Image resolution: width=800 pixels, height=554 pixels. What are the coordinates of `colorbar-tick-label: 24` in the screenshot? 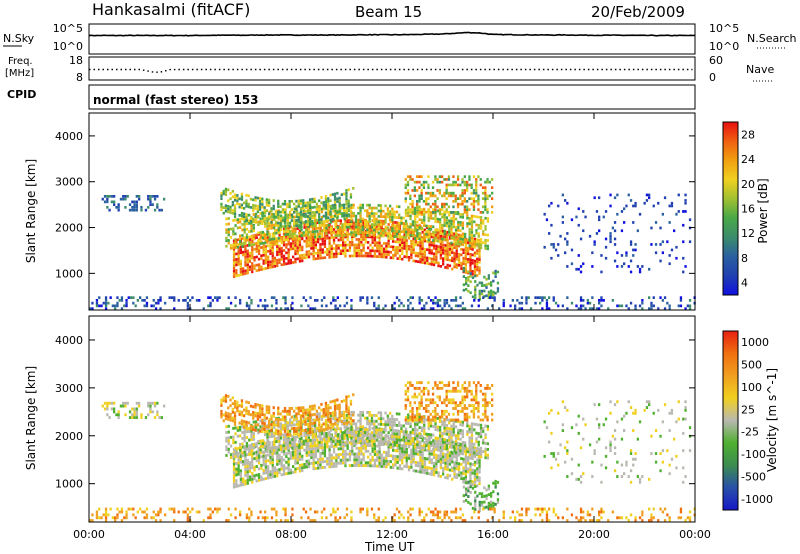 It's located at (748, 159).